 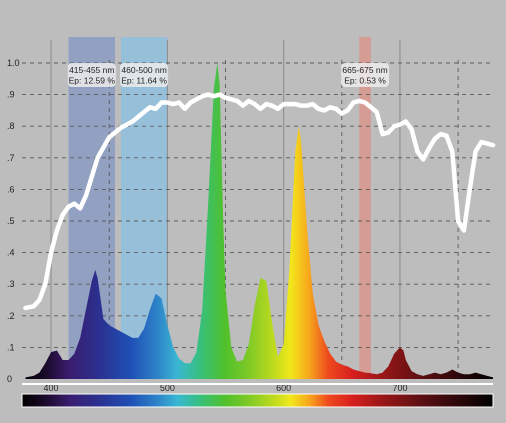 I want to click on band-label-range-0: 415-455 nm, so click(x=91, y=70).